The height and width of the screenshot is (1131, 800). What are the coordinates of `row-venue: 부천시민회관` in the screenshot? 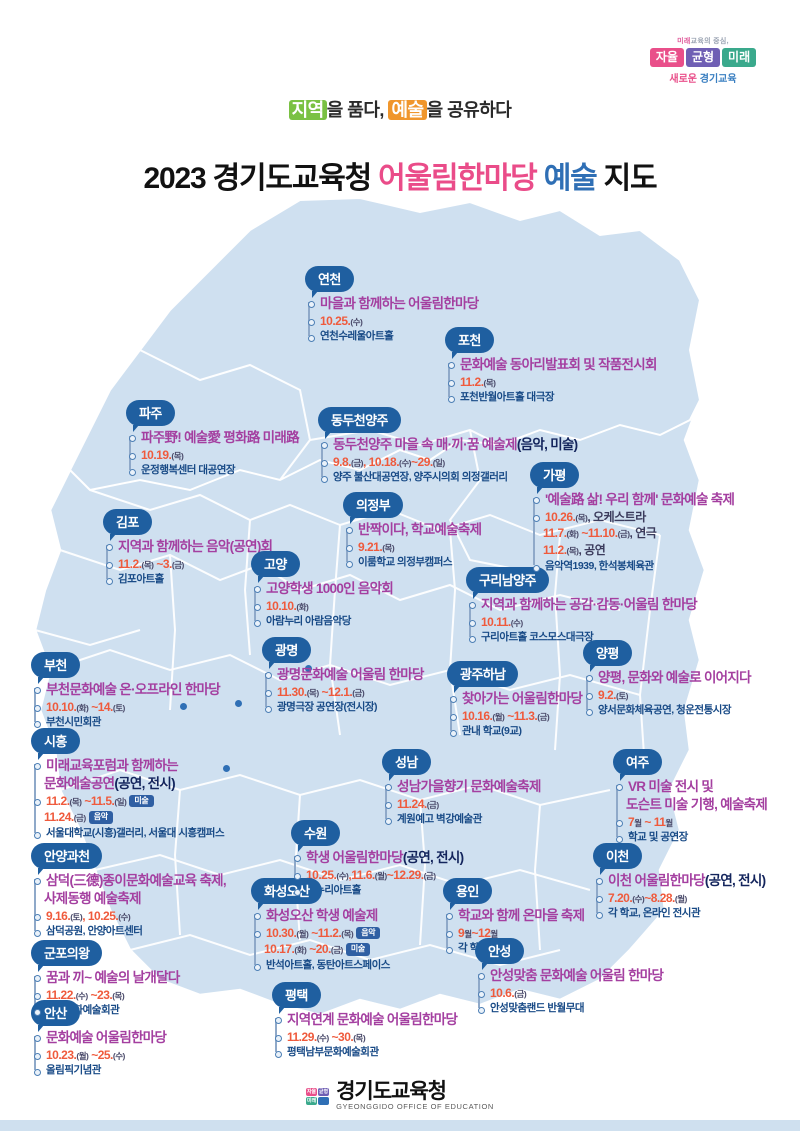 It's located at (127, 723).